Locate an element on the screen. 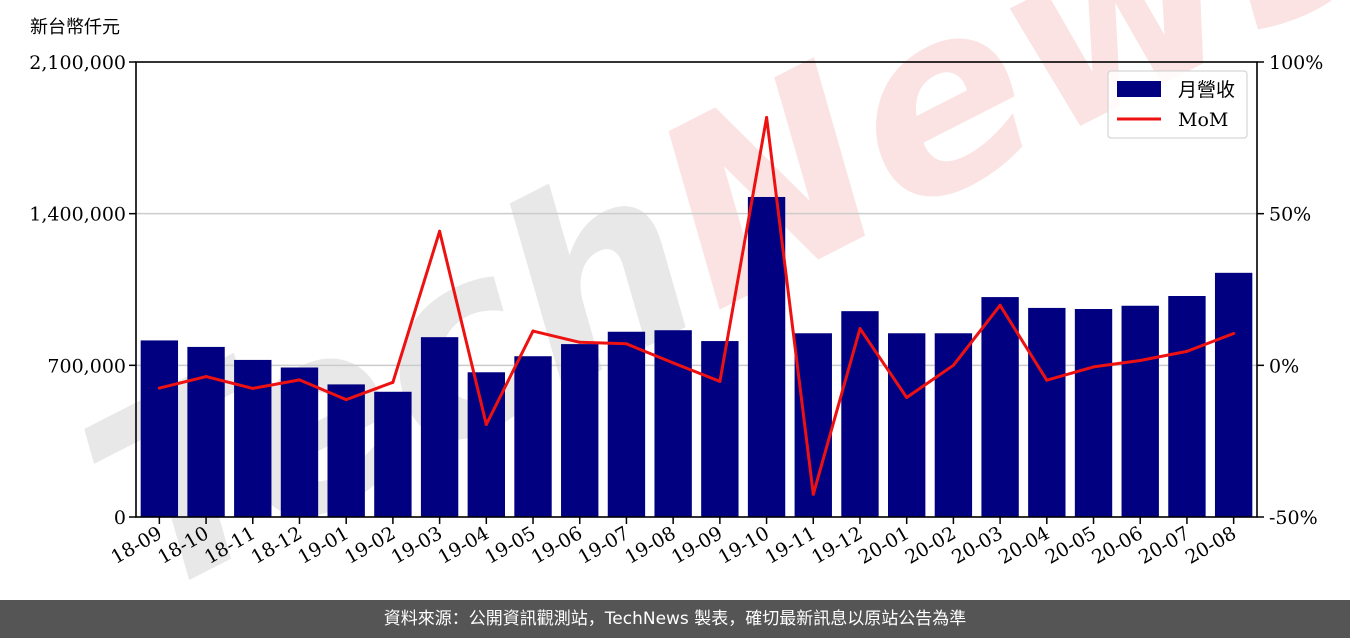 This screenshot has width=1350, height=638. x-tick-label-20-01: 20-01 is located at coordinates (884, 545).